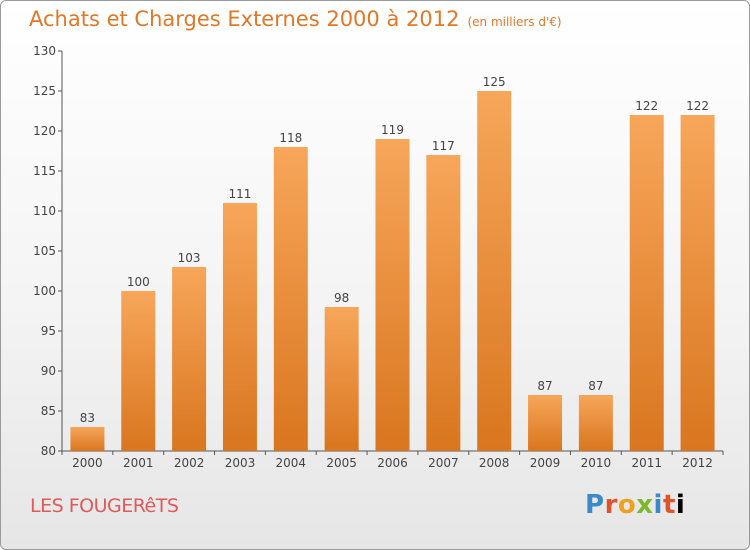 This screenshot has height=550, width=750. I want to click on data-label: 117, so click(443, 146).